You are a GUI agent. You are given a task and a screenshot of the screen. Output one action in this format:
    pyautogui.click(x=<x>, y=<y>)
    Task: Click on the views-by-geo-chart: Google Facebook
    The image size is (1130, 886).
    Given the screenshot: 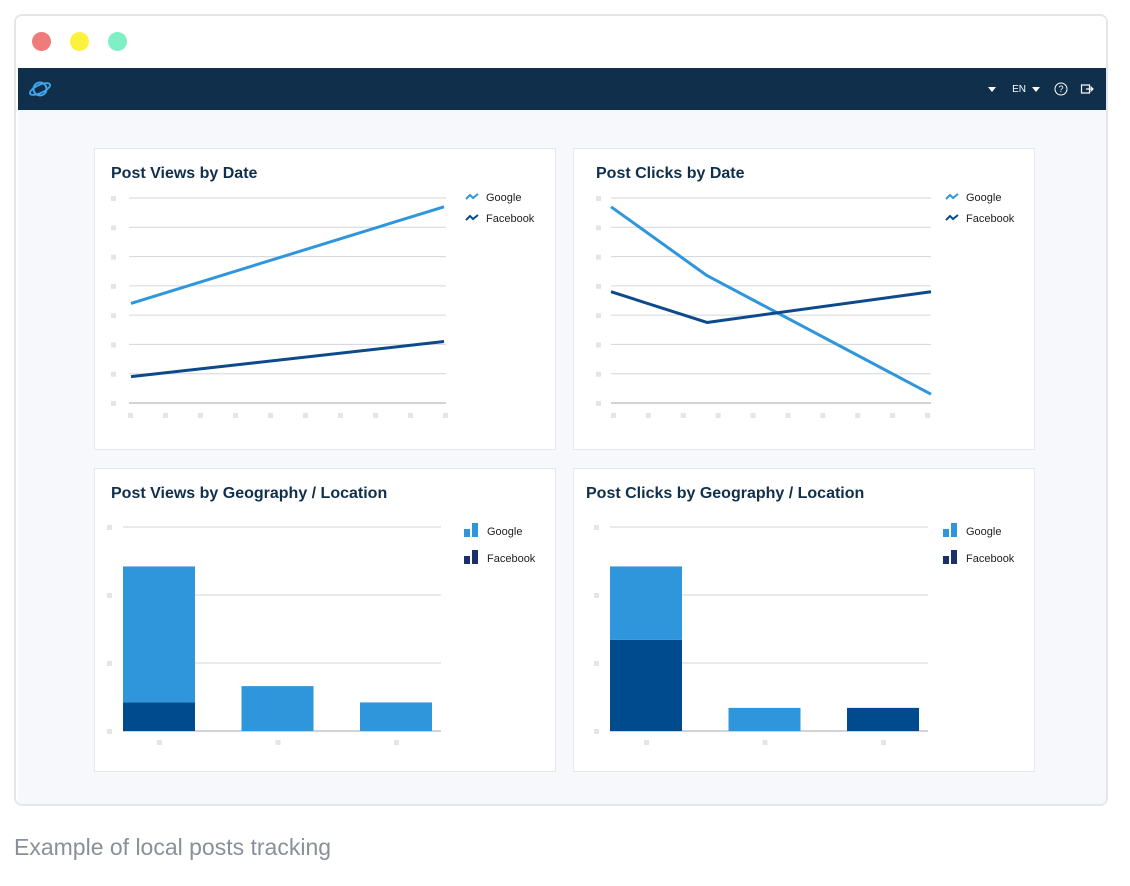 What is the action you would take?
    pyautogui.click(x=321, y=634)
    